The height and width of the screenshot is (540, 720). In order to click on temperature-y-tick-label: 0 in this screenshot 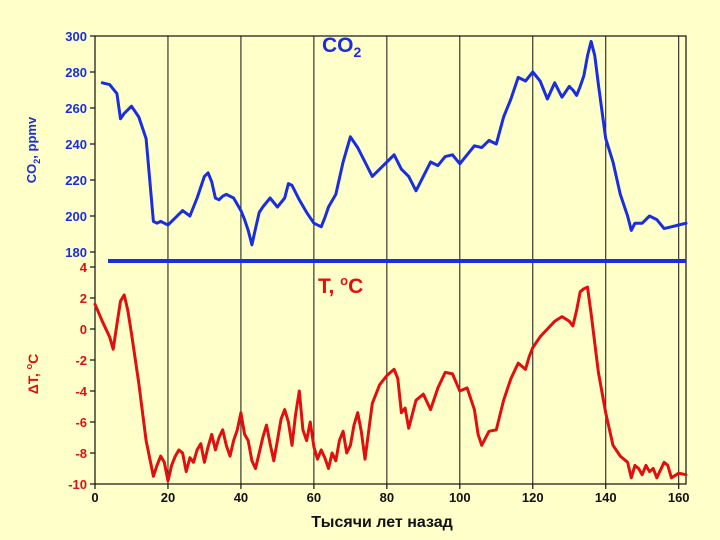, I will do `click(83, 329)`.